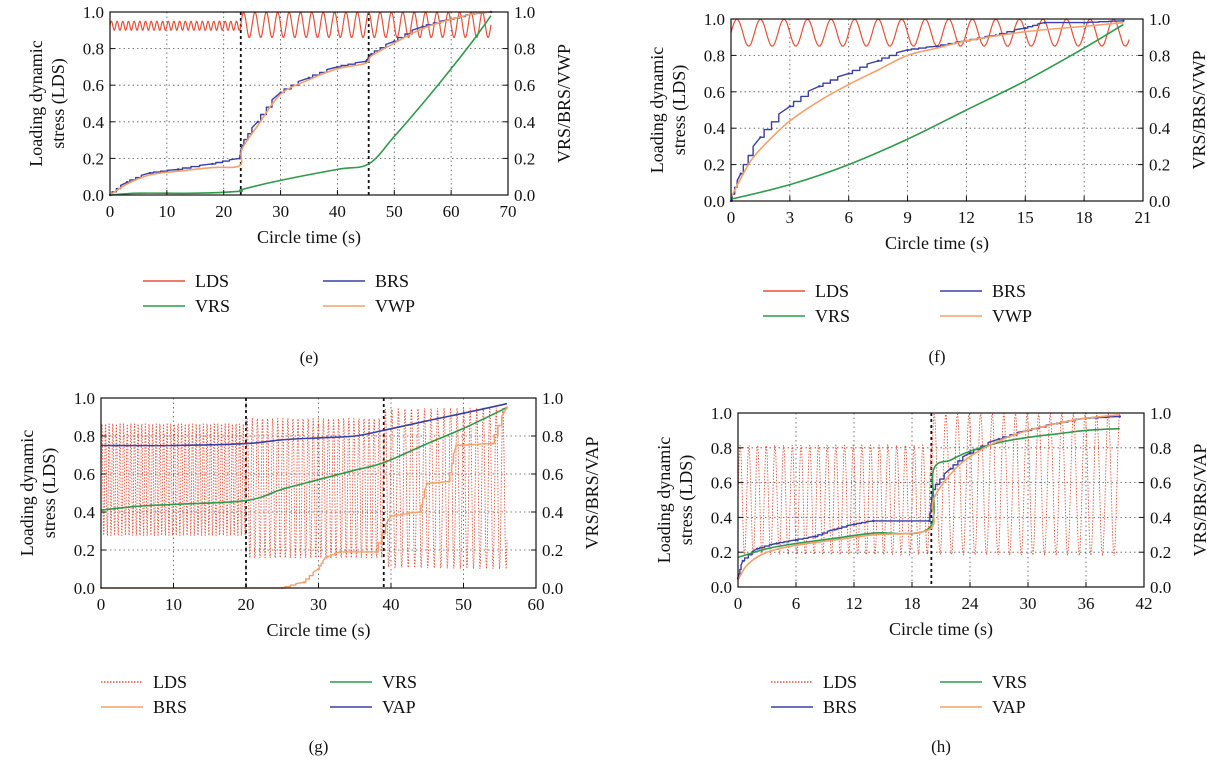  Describe the element at coordinates (58, 103) in the screenshot. I see `y-axis-label-line-2: stress (LDS)` at that location.